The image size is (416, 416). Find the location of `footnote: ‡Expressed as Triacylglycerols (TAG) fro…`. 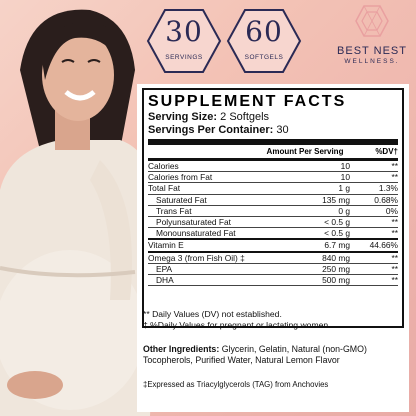

footnote: ‡Expressed as Triacylglycerols (TAG) fro… is located at coordinates (236, 384).